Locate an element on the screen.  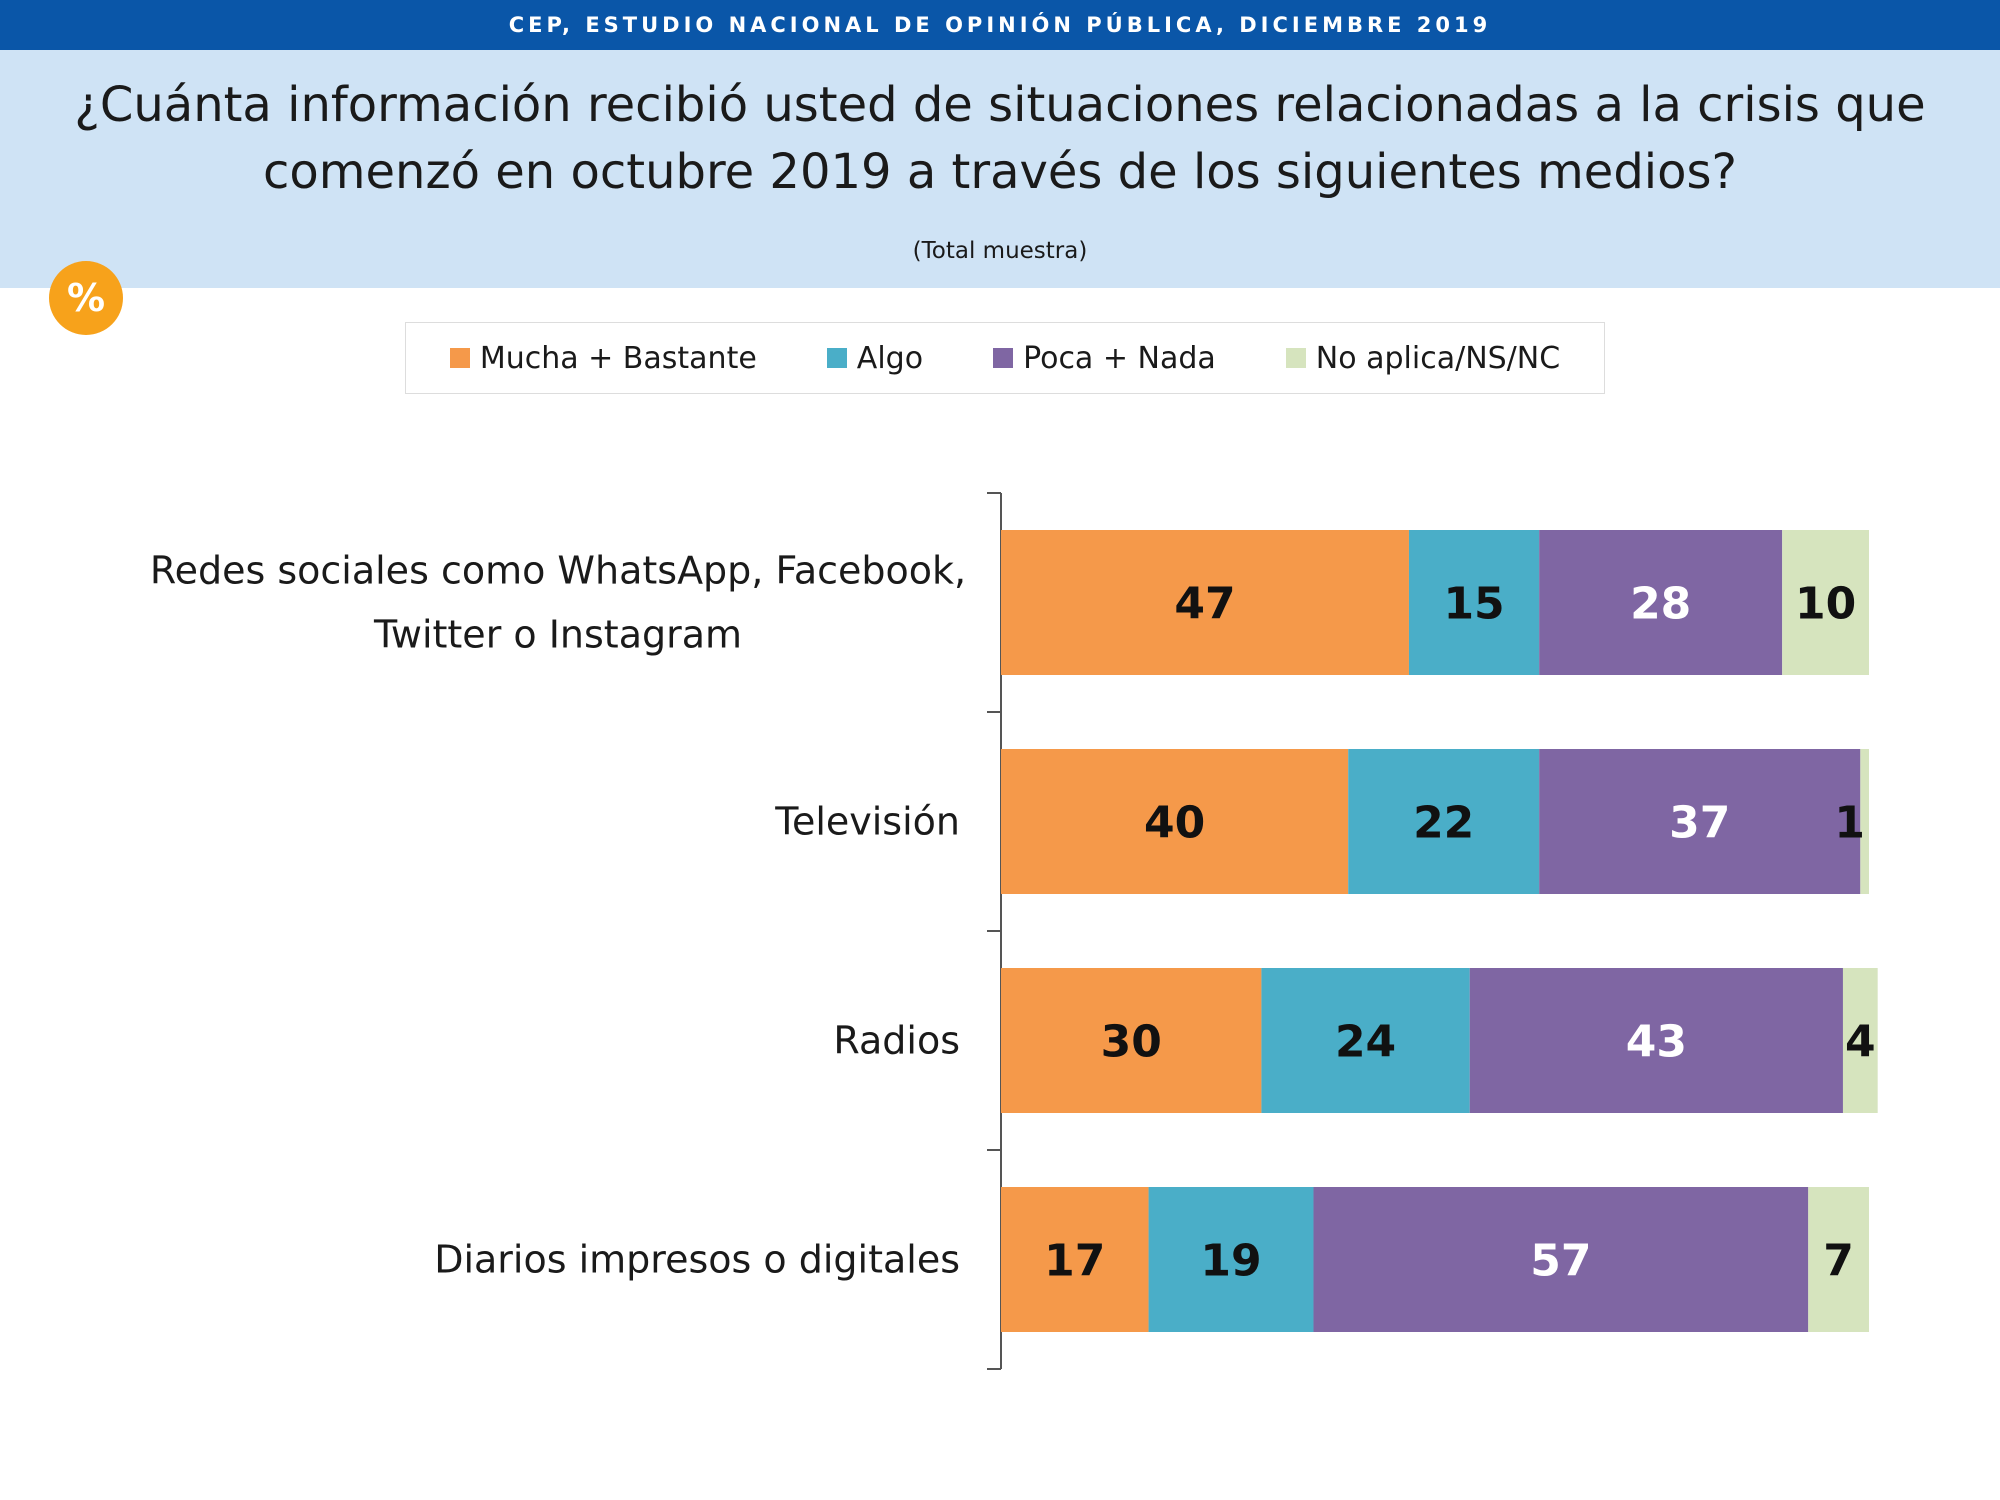
data-label: 57 is located at coordinates (1560, 1261).